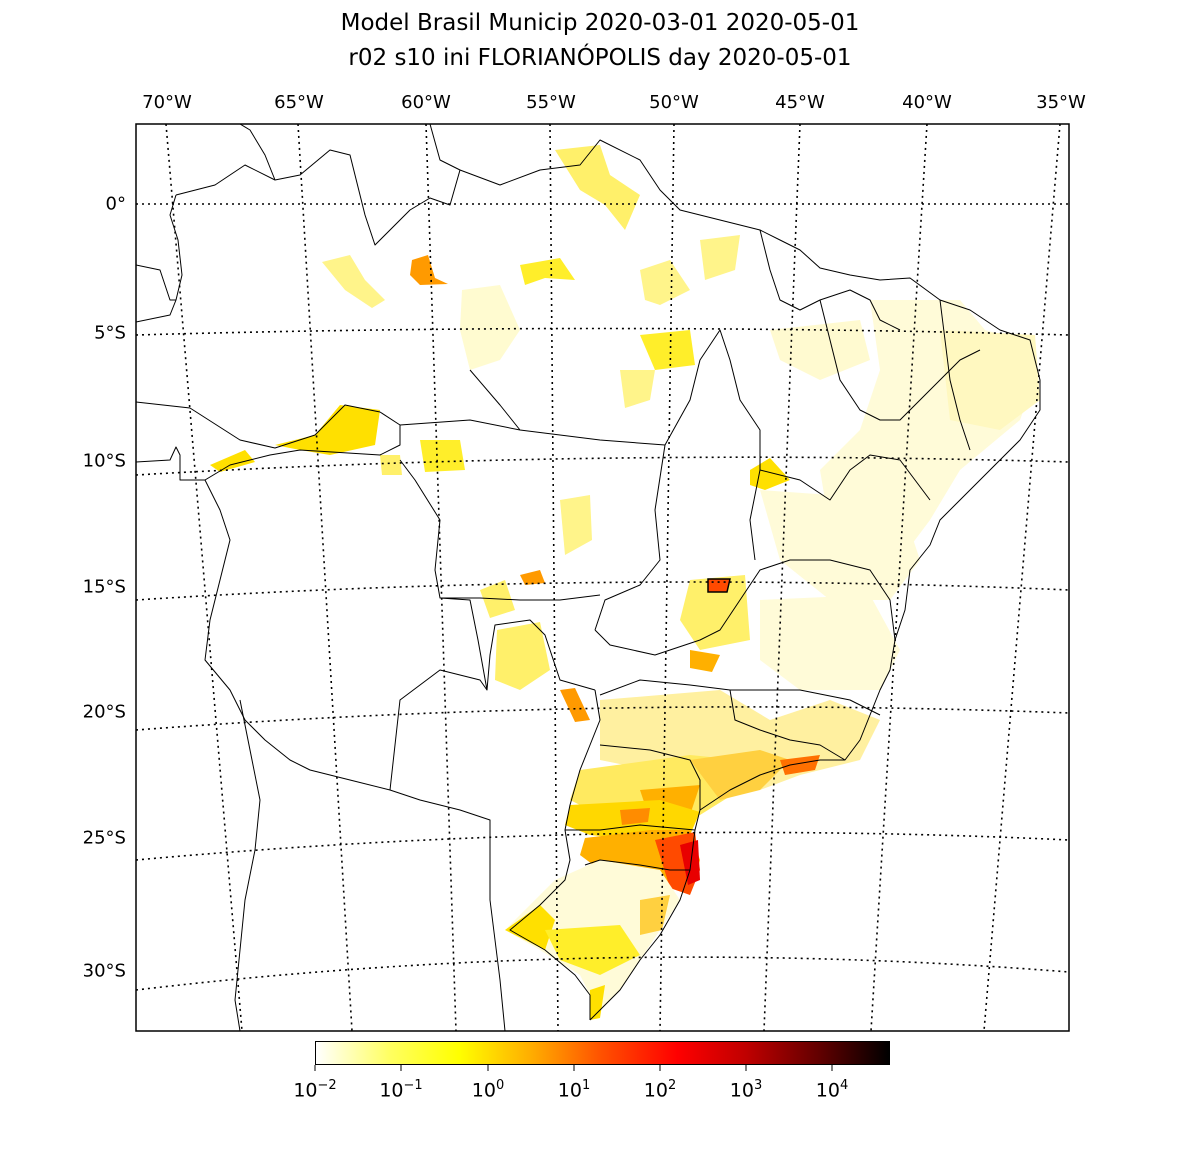  Describe the element at coordinates (104, 838) in the screenshot. I see `lat-label-25s: 25°S` at that location.